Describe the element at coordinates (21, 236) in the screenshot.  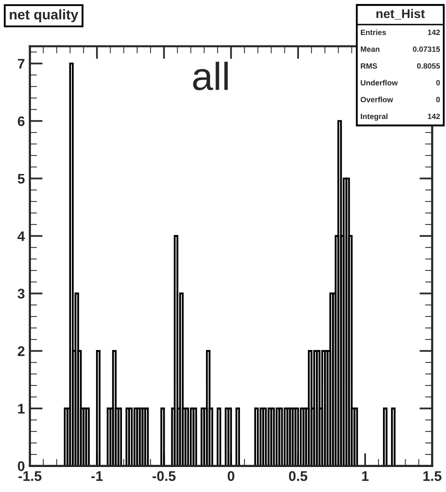
I see `y-tick-label: 4` at that location.